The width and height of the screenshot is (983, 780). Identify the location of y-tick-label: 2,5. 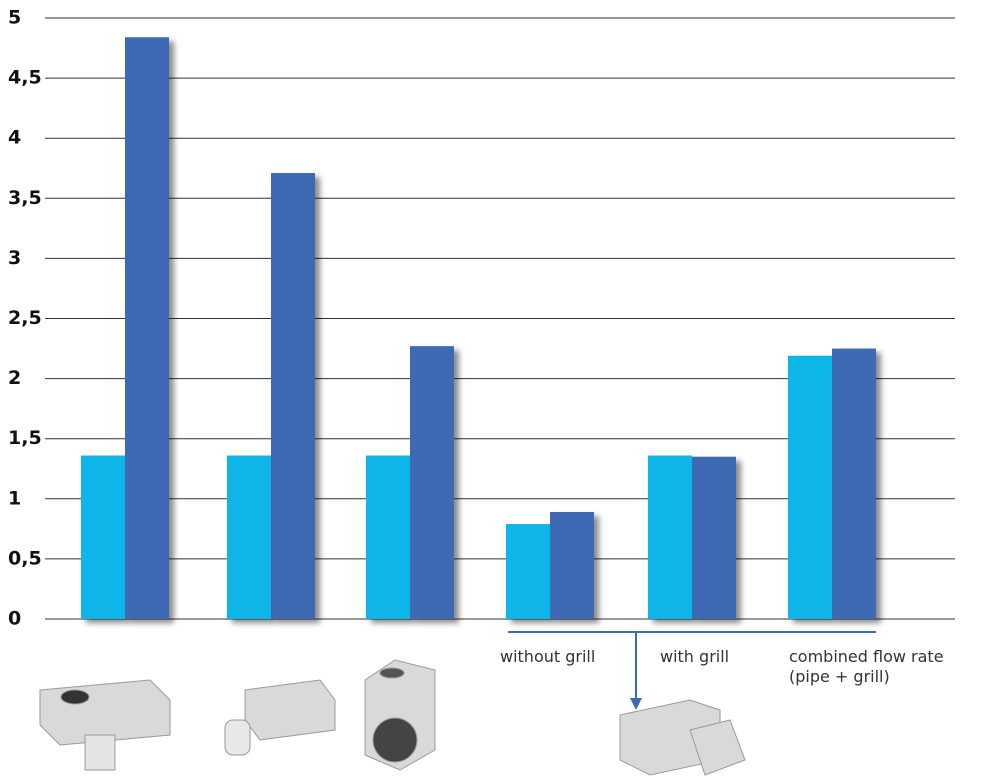
(25, 318).